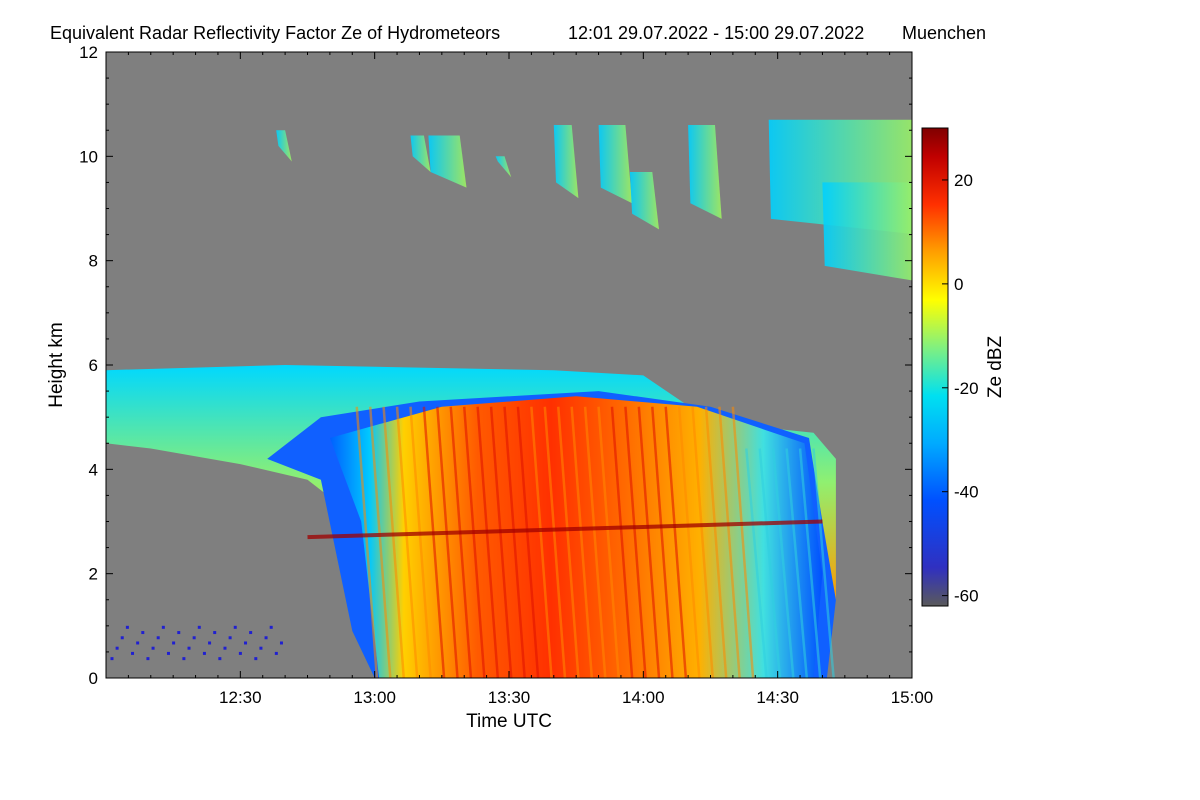  Describe the element at coordinates (958, 284) in the screenshot. I see `colorbar-tick-label: 0` at that location.